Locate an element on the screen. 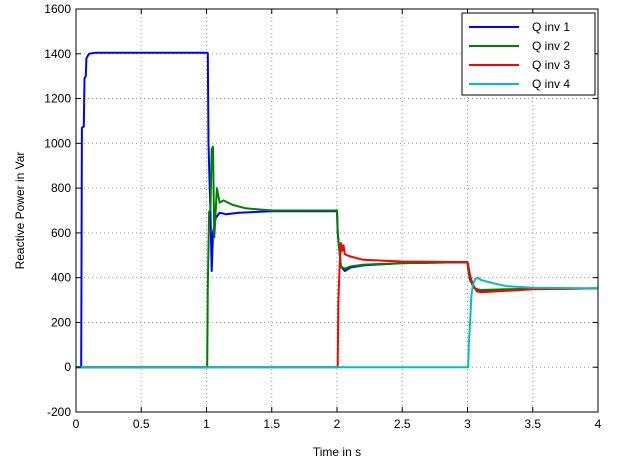 Image resolution: width=617 pixels, height=466 pixels. y-tick-label: 600 is located at coordinates (61, 233).